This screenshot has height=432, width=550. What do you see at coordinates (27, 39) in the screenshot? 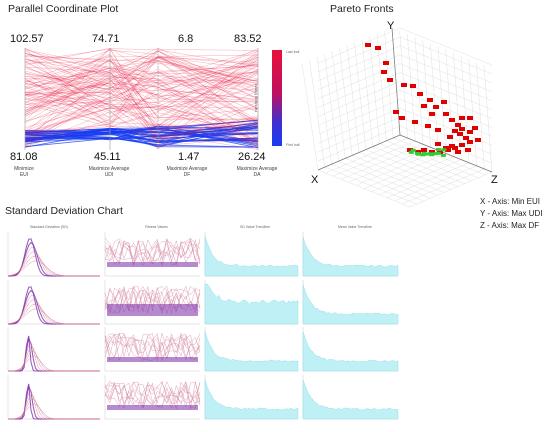
I see `axis1-top-value: 102.57` at bounding box center [27, 39].